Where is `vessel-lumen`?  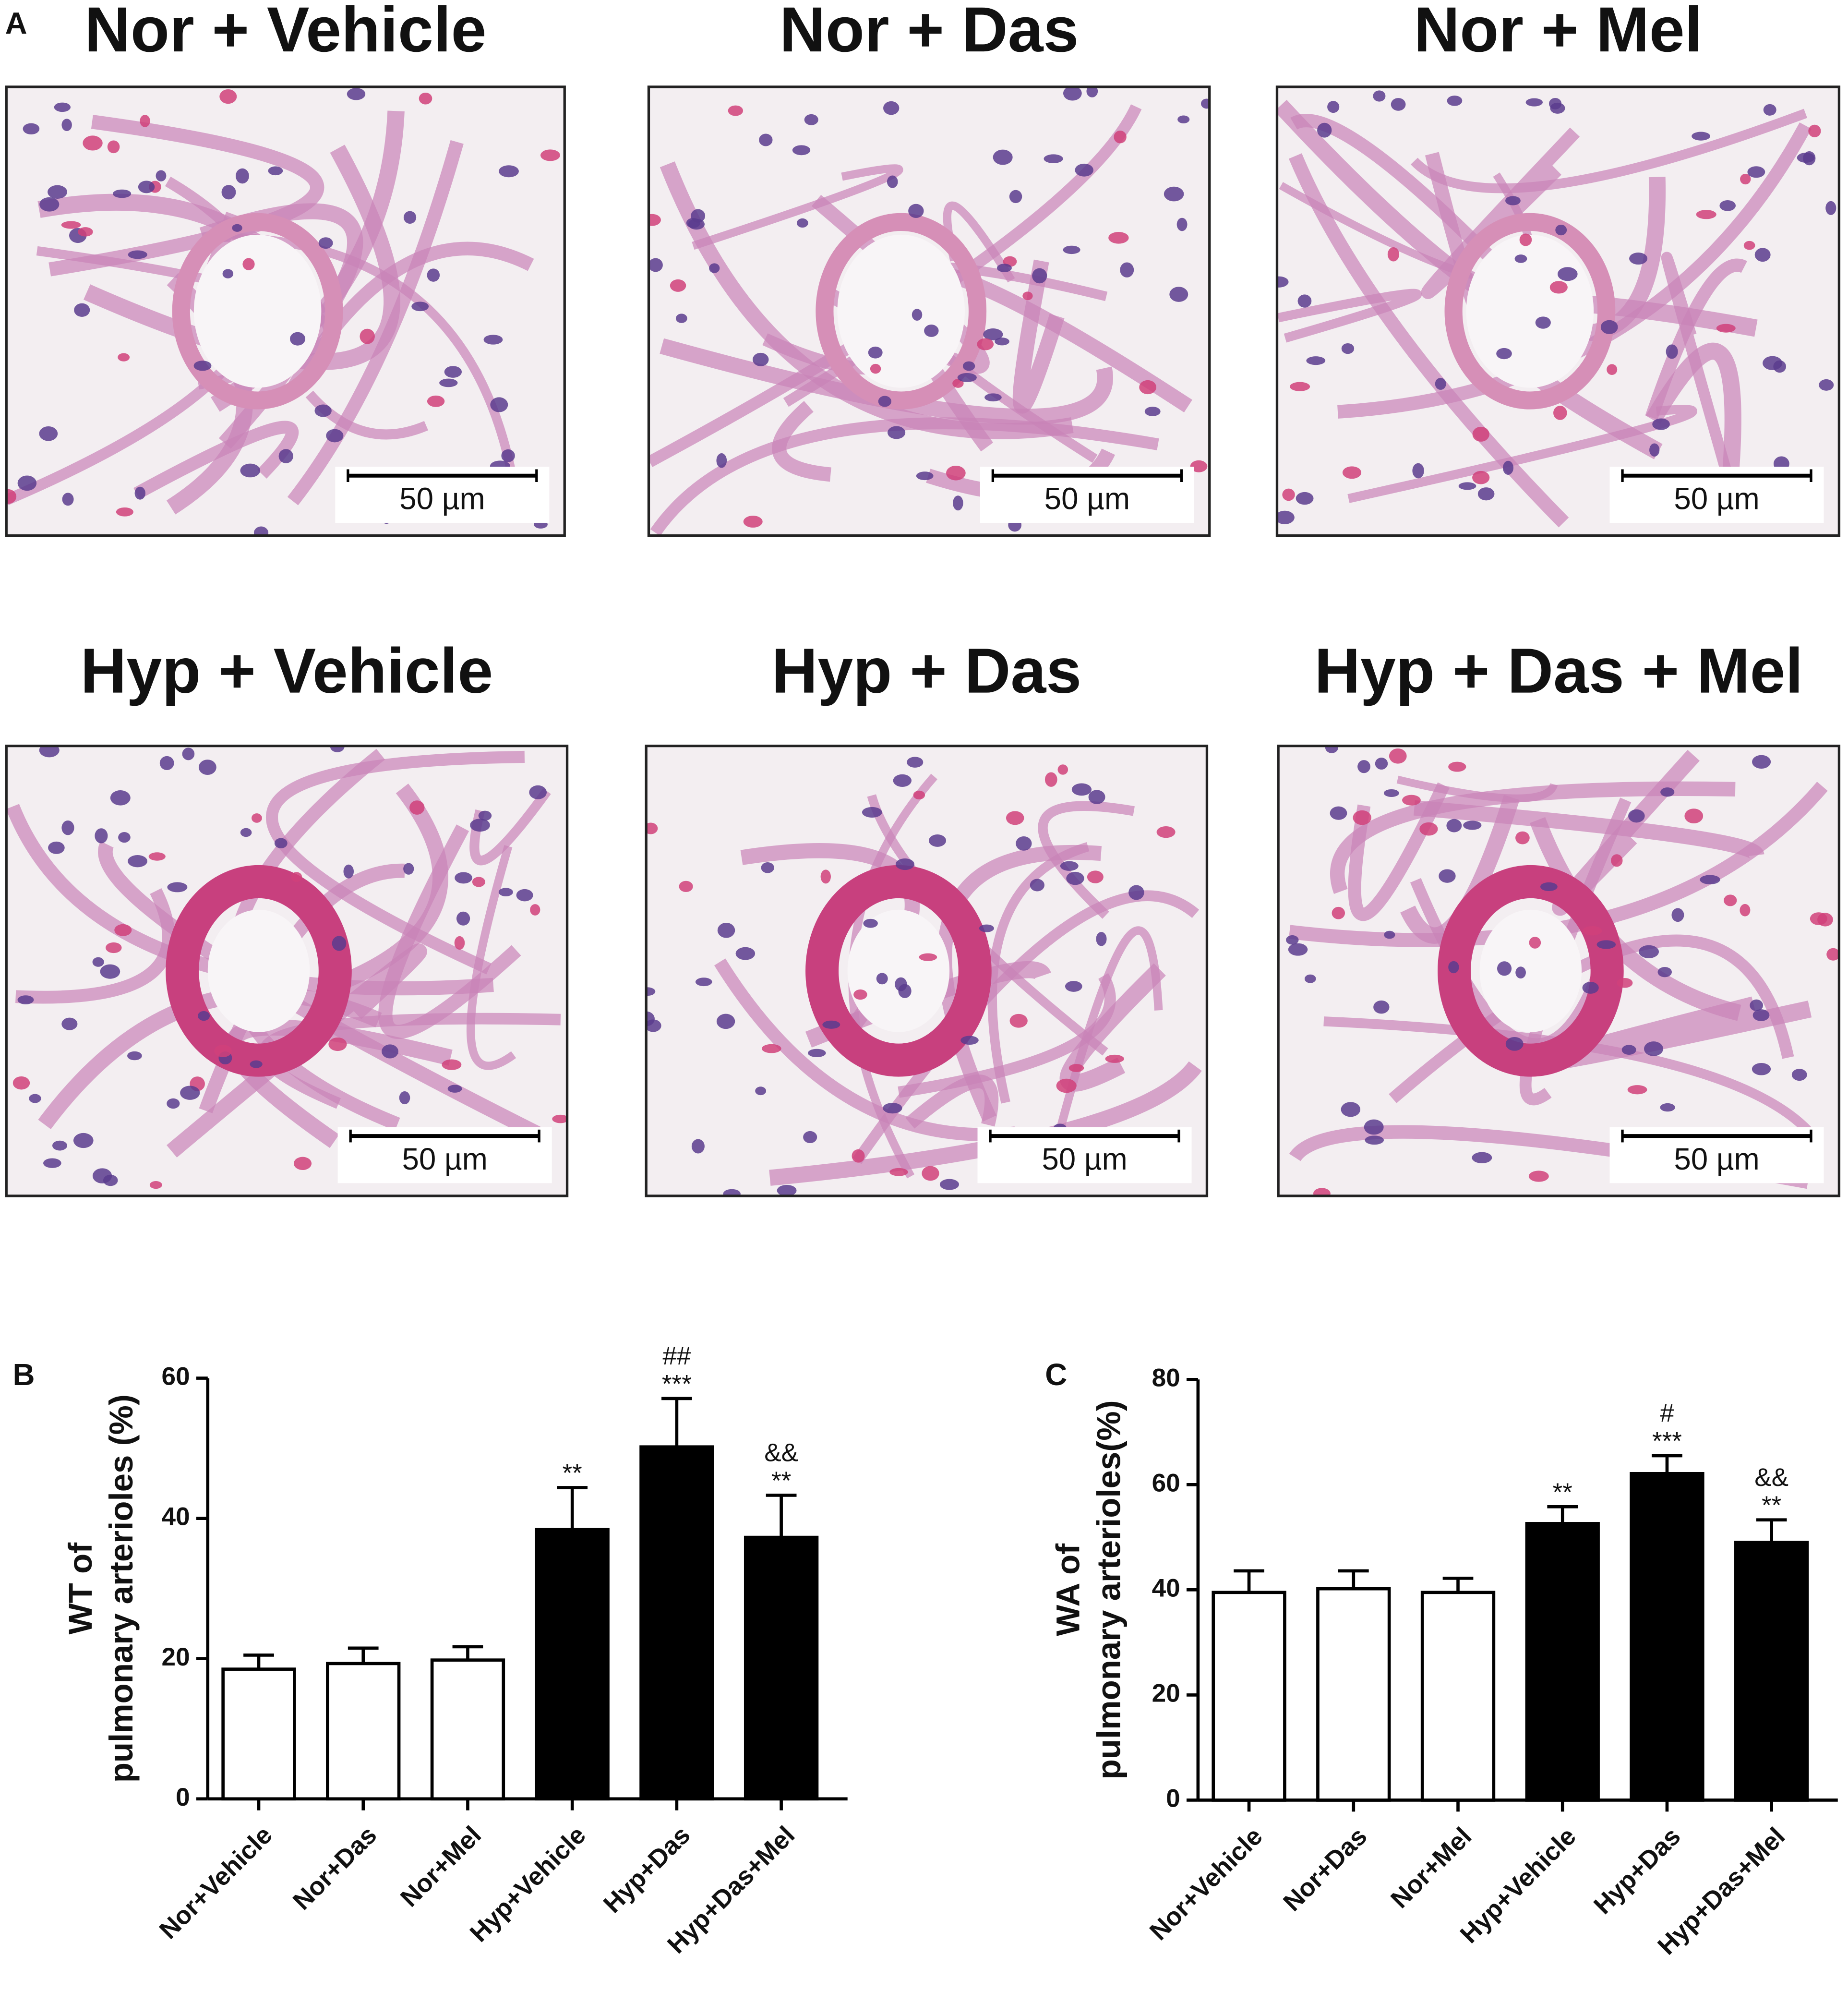 vessel-lumen is located at coordinates (257, 311).